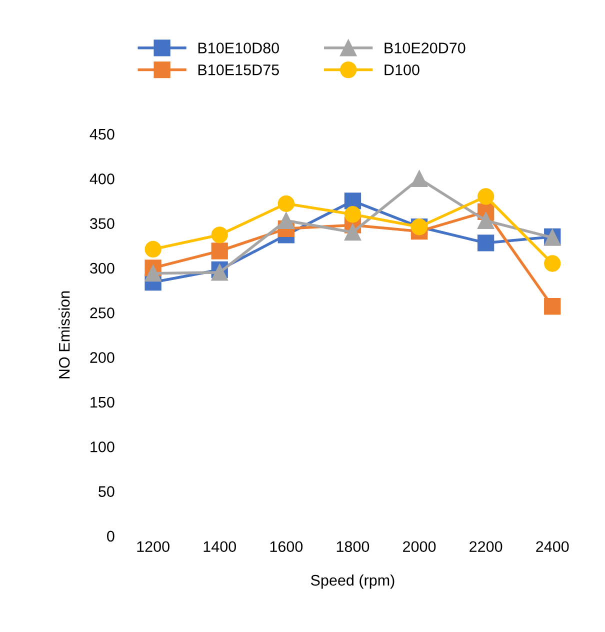  I want to click on y-tick-label: 250, so click(102, 312).